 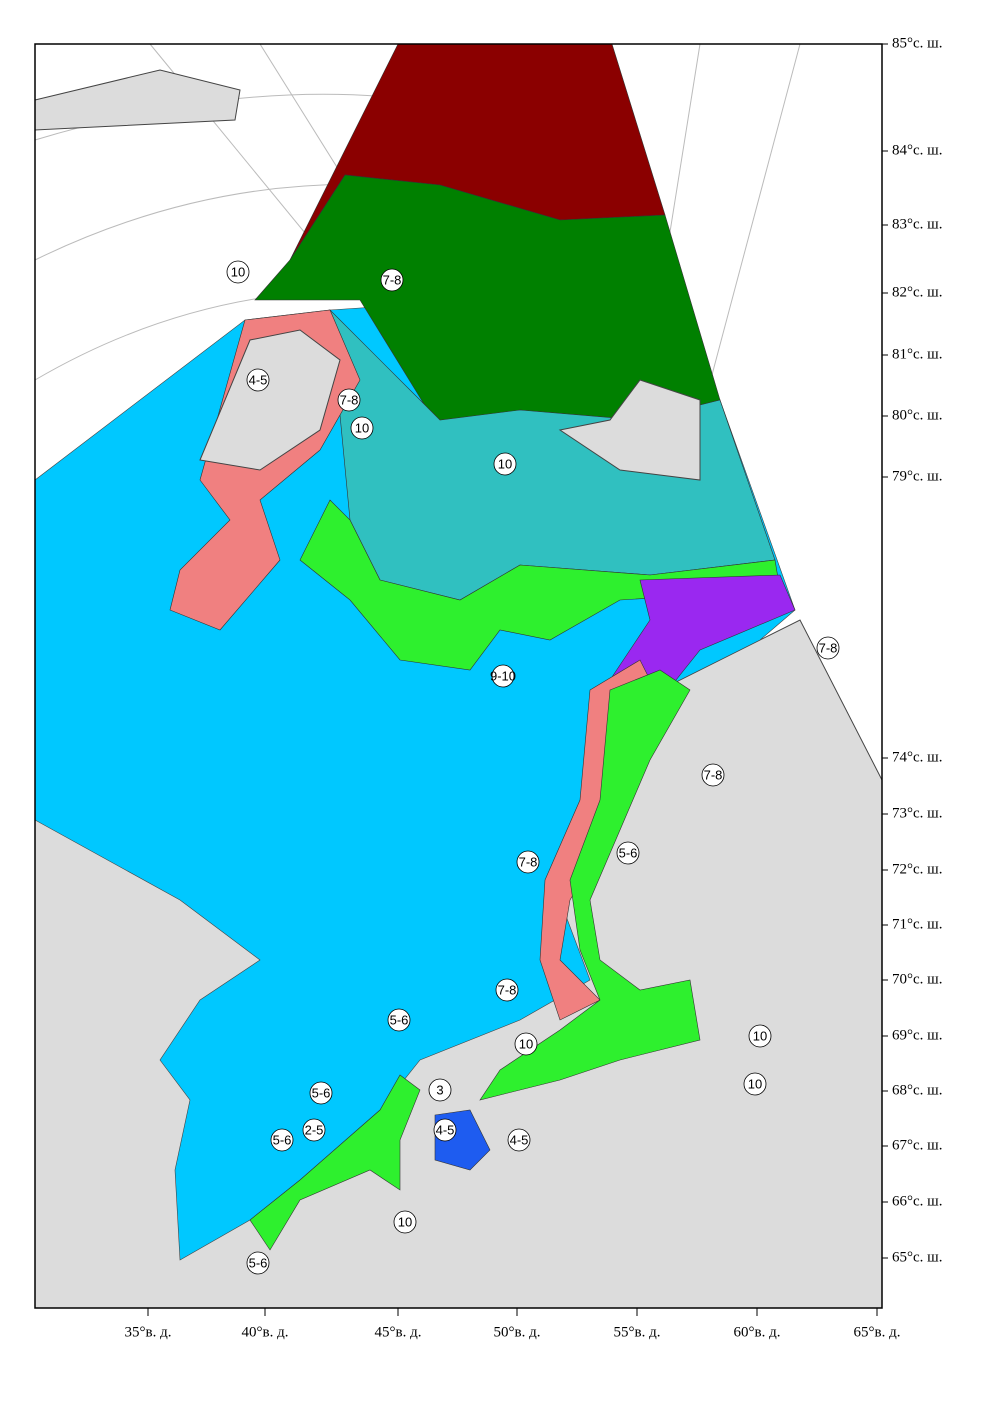 I want to click on lat-label: 69°с. ш., so click(x=917, y=1035).